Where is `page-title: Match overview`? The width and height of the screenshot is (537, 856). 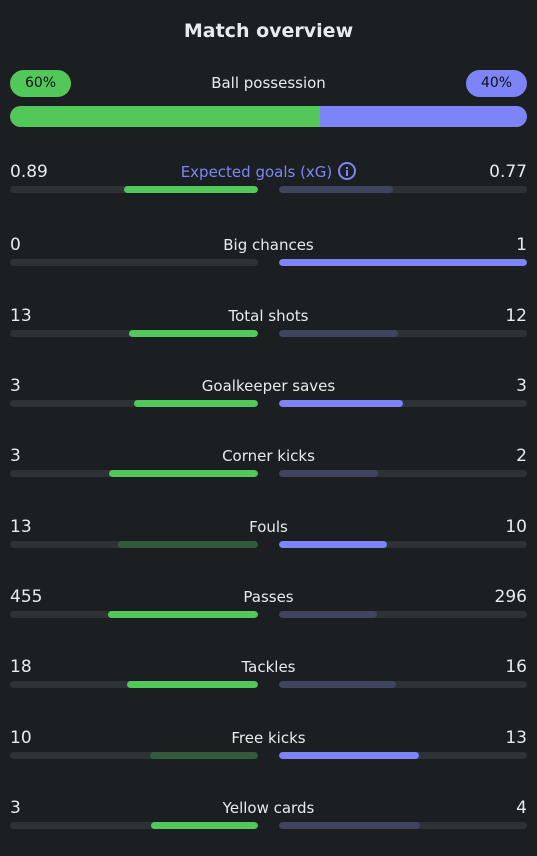
page-title: Match overview is located at coordinates (268, 31).